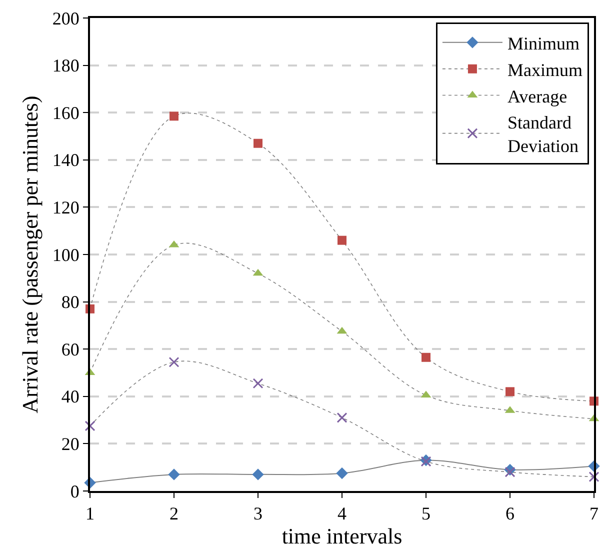 This screenshot has width=607, height=559. What do you see at coordinates (426, 514) in the screenshot?
I see `x-tick-label: 5` at bounding box center [426, 514].